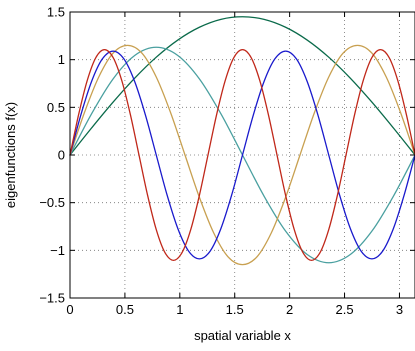 The image size is (415, 351). I want to click on x-tick-label: 1, so click(179, 309).